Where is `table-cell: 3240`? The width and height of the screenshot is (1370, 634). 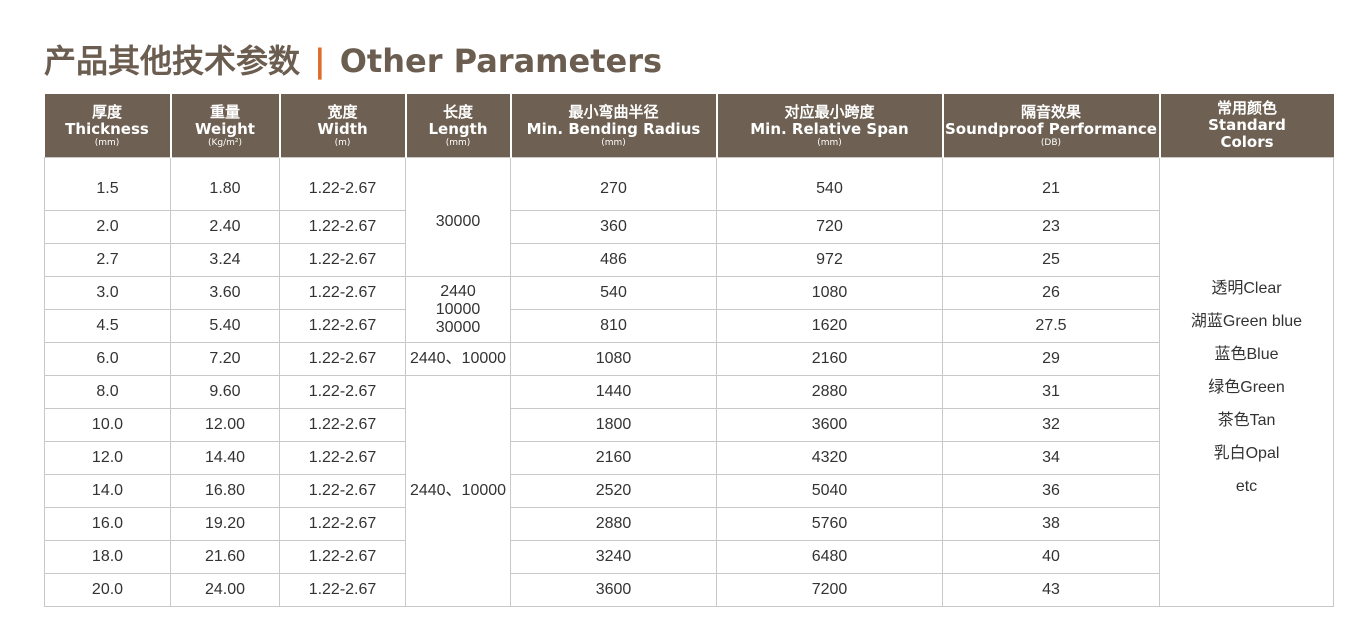
table-cell: 3240 is located at coordinates (613, 557).